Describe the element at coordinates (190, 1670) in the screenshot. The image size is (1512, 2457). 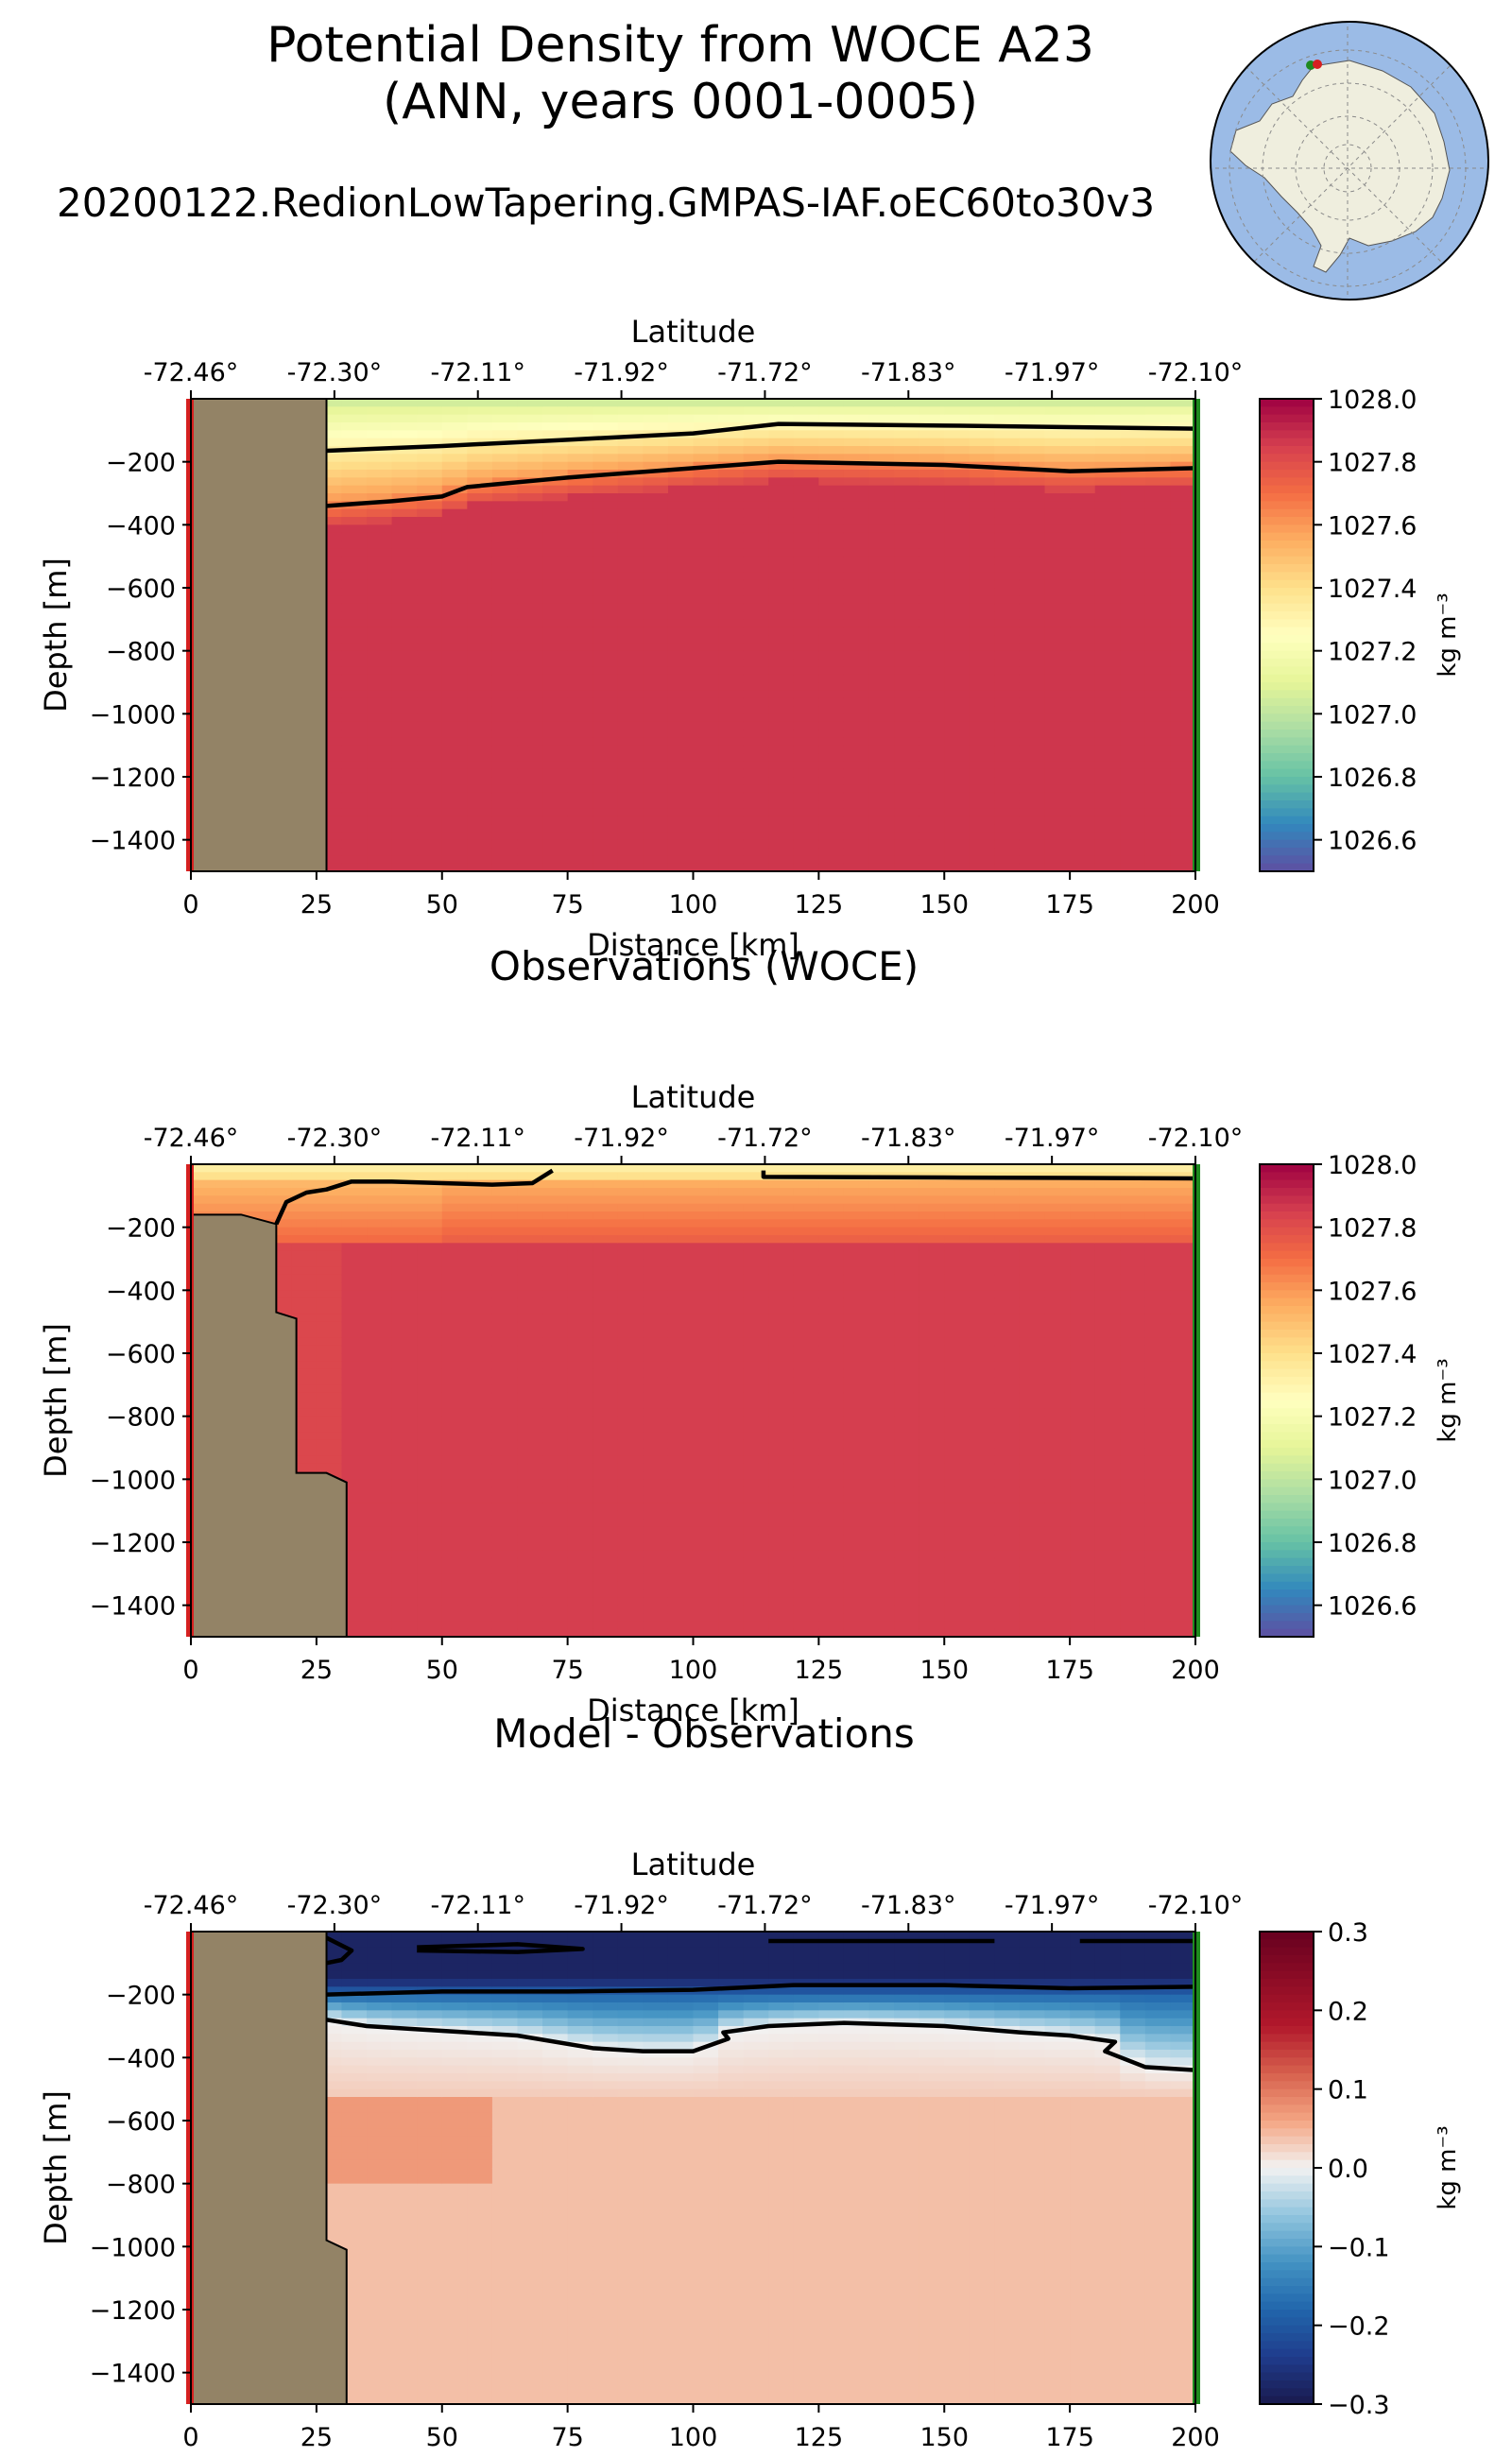
I see `x-tick-label: 0` at that location.